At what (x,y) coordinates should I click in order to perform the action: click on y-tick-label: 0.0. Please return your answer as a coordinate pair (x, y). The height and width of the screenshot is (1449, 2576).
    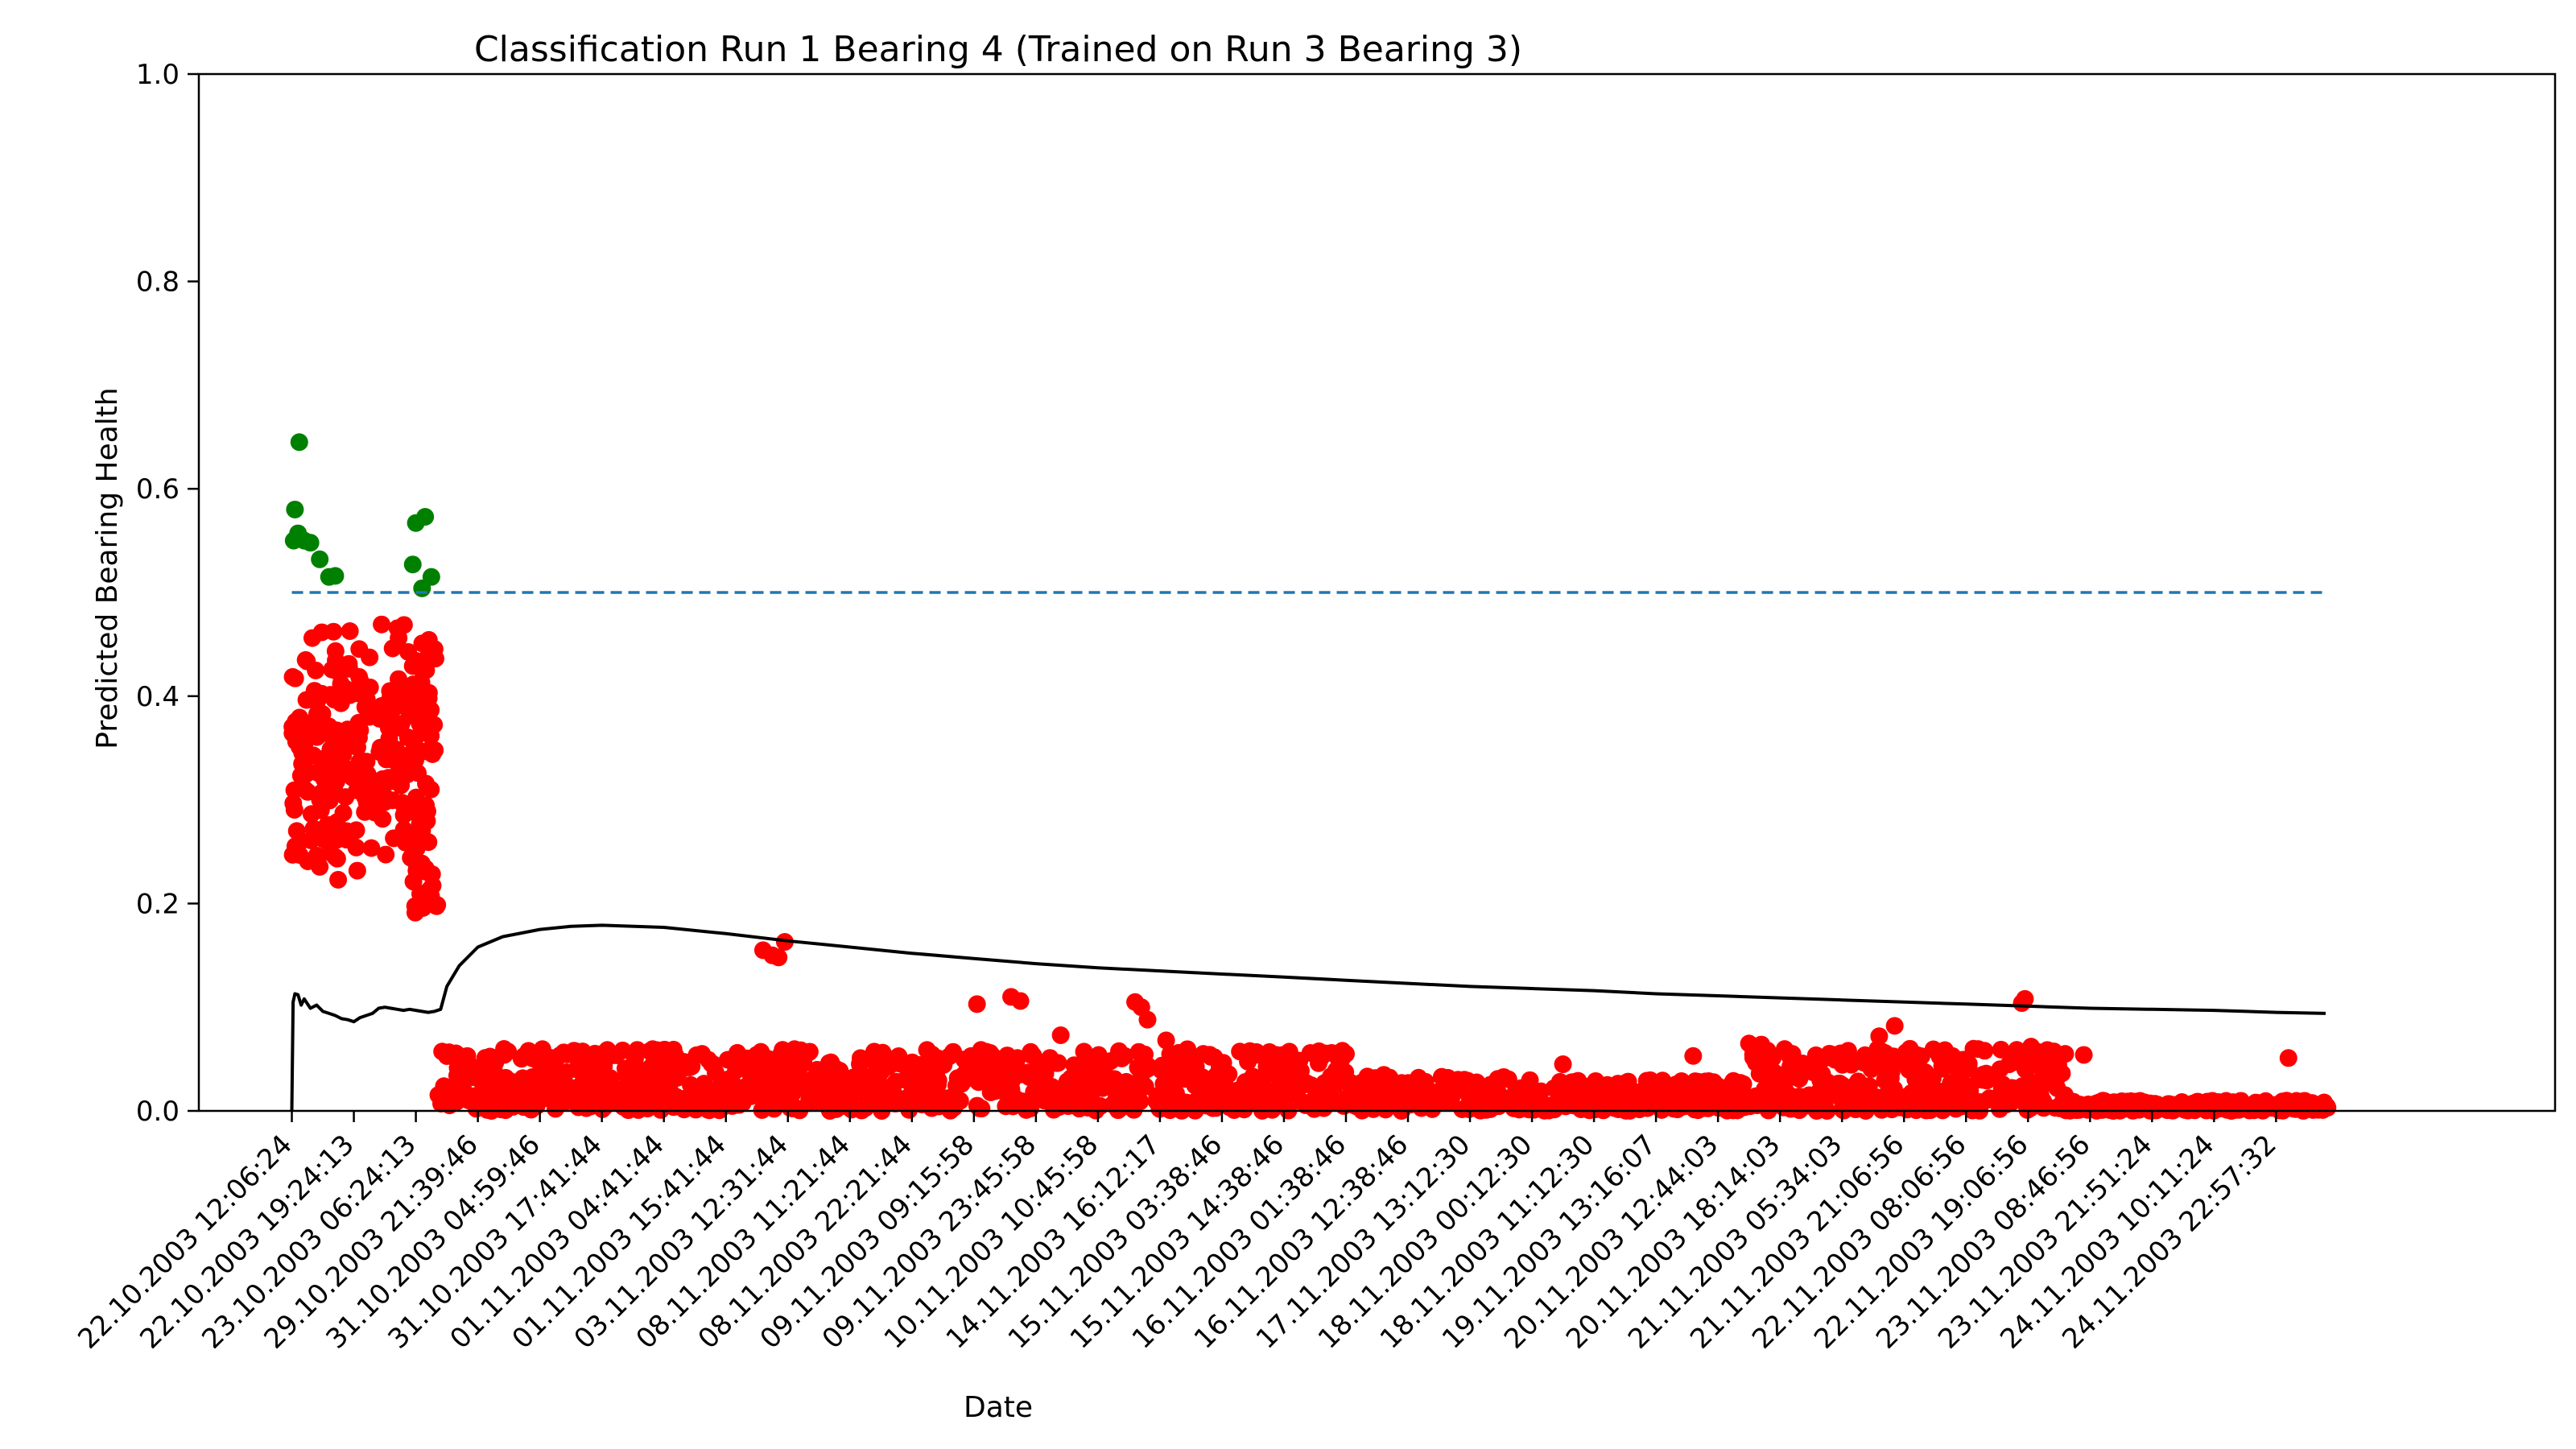
    Looking at the image, I should click on (158, 1112).